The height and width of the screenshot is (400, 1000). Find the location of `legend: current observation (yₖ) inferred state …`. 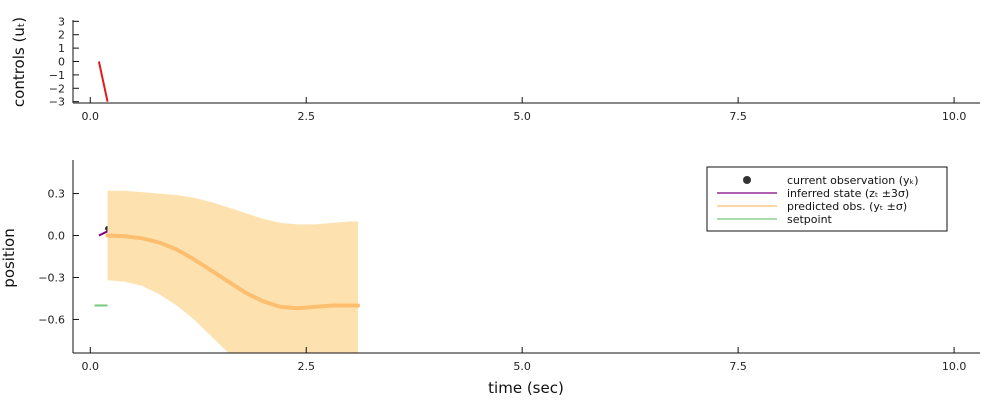

legend: current observation (yₖ) inferred state … is located at coordinates (827, 199).